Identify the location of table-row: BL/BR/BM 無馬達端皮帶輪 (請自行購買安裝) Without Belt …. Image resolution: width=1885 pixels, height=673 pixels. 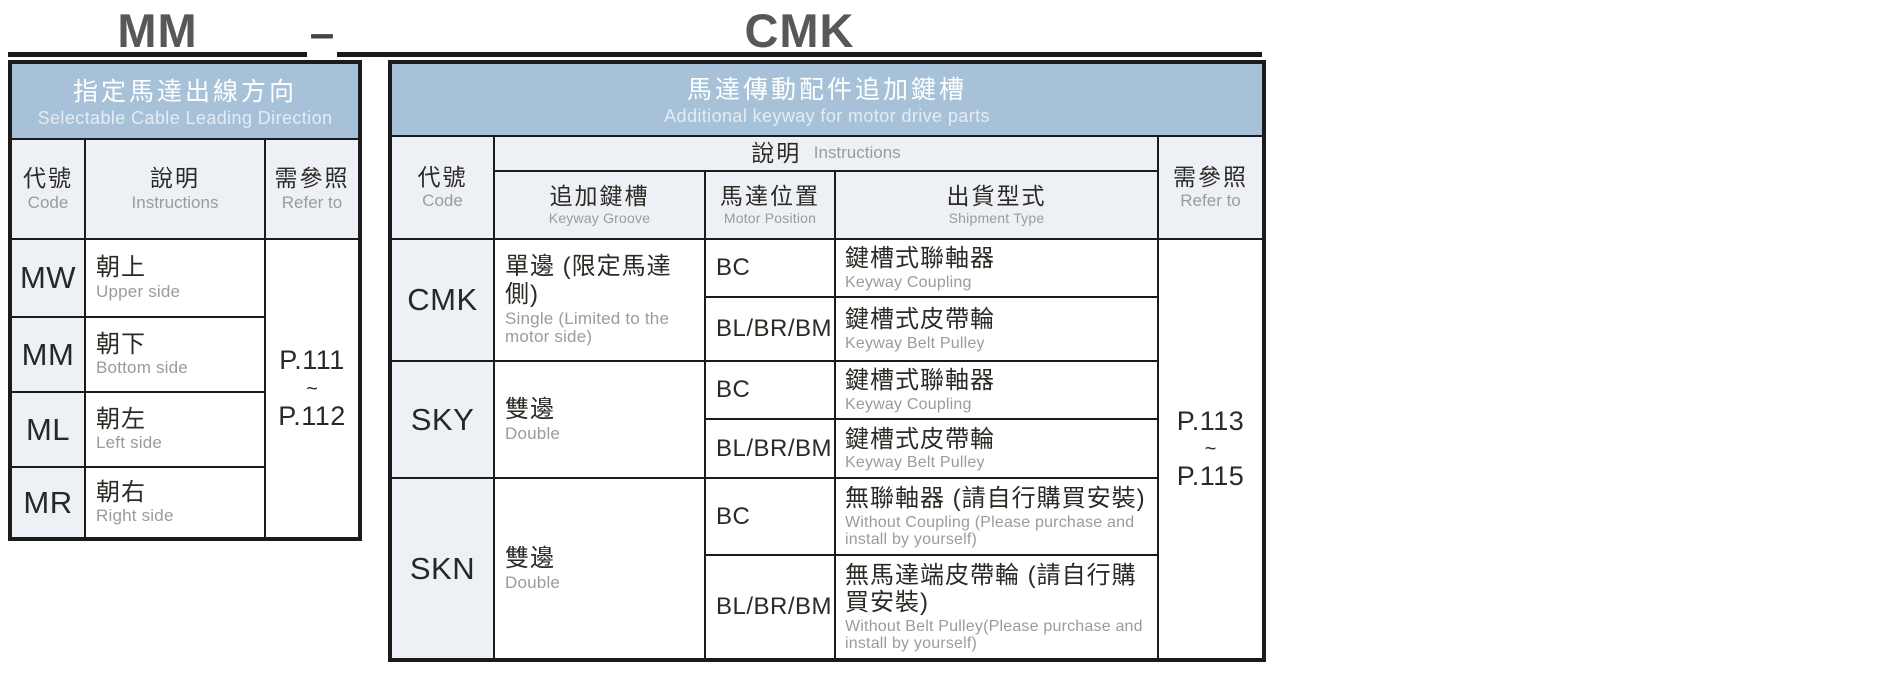
(827, 608).